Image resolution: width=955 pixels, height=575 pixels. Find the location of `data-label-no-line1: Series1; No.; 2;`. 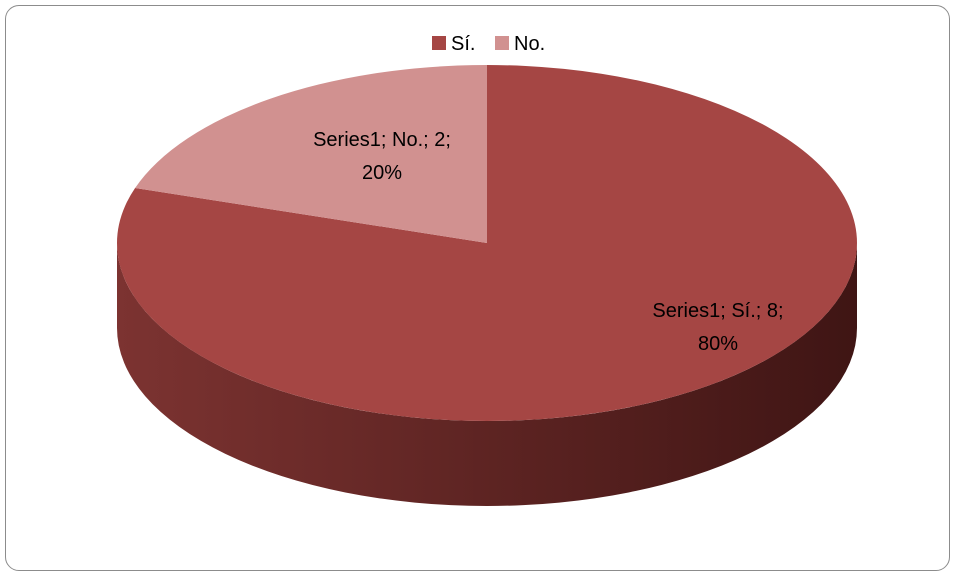

data-label-no-line1: Series1; No.; 2; is located at coordinates (382, 140).